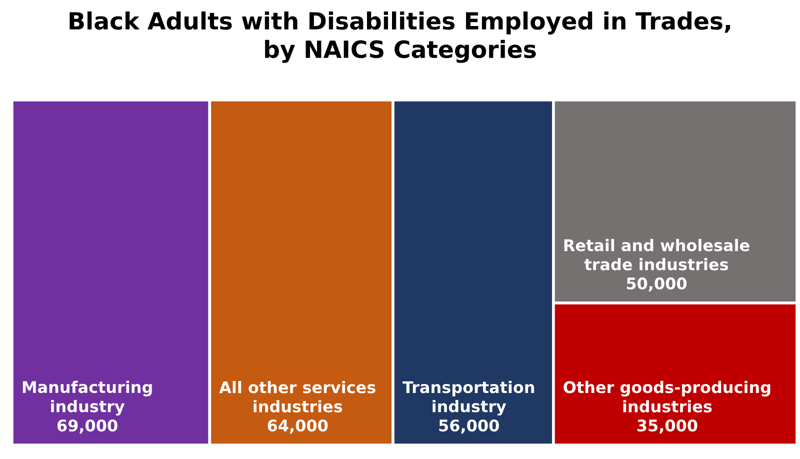 The image size is (800, 459). I want to click on data-label: 69,000, so click(87, 426).